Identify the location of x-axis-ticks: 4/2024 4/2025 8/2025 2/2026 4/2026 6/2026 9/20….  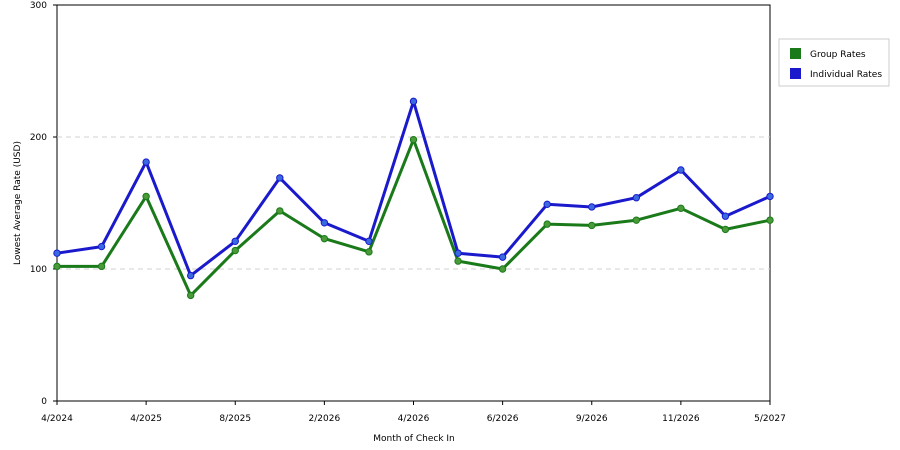
(413, 412).